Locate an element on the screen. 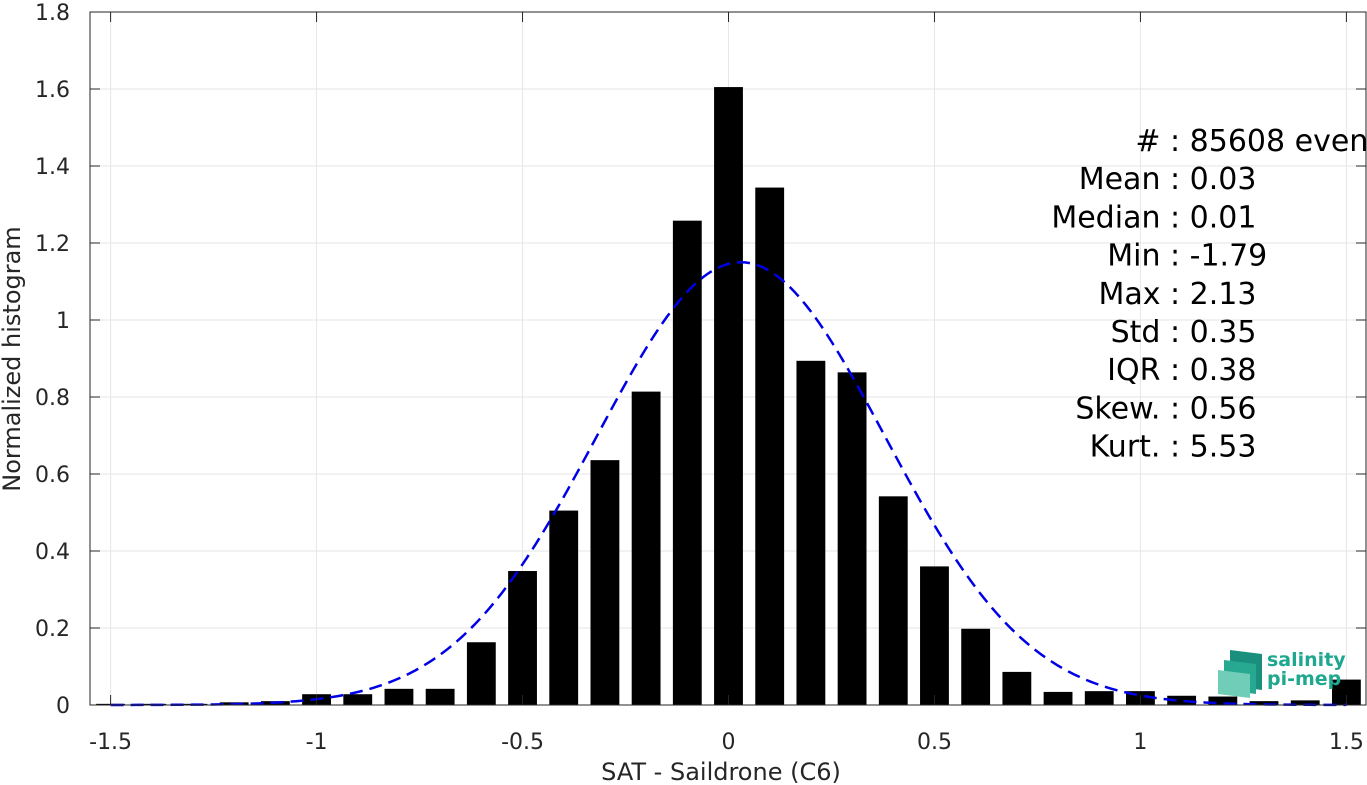 The width and height of the screenshot is (1367, 785). stat-line: Skew. : 0.56 is located at coordinates (1165, 408).